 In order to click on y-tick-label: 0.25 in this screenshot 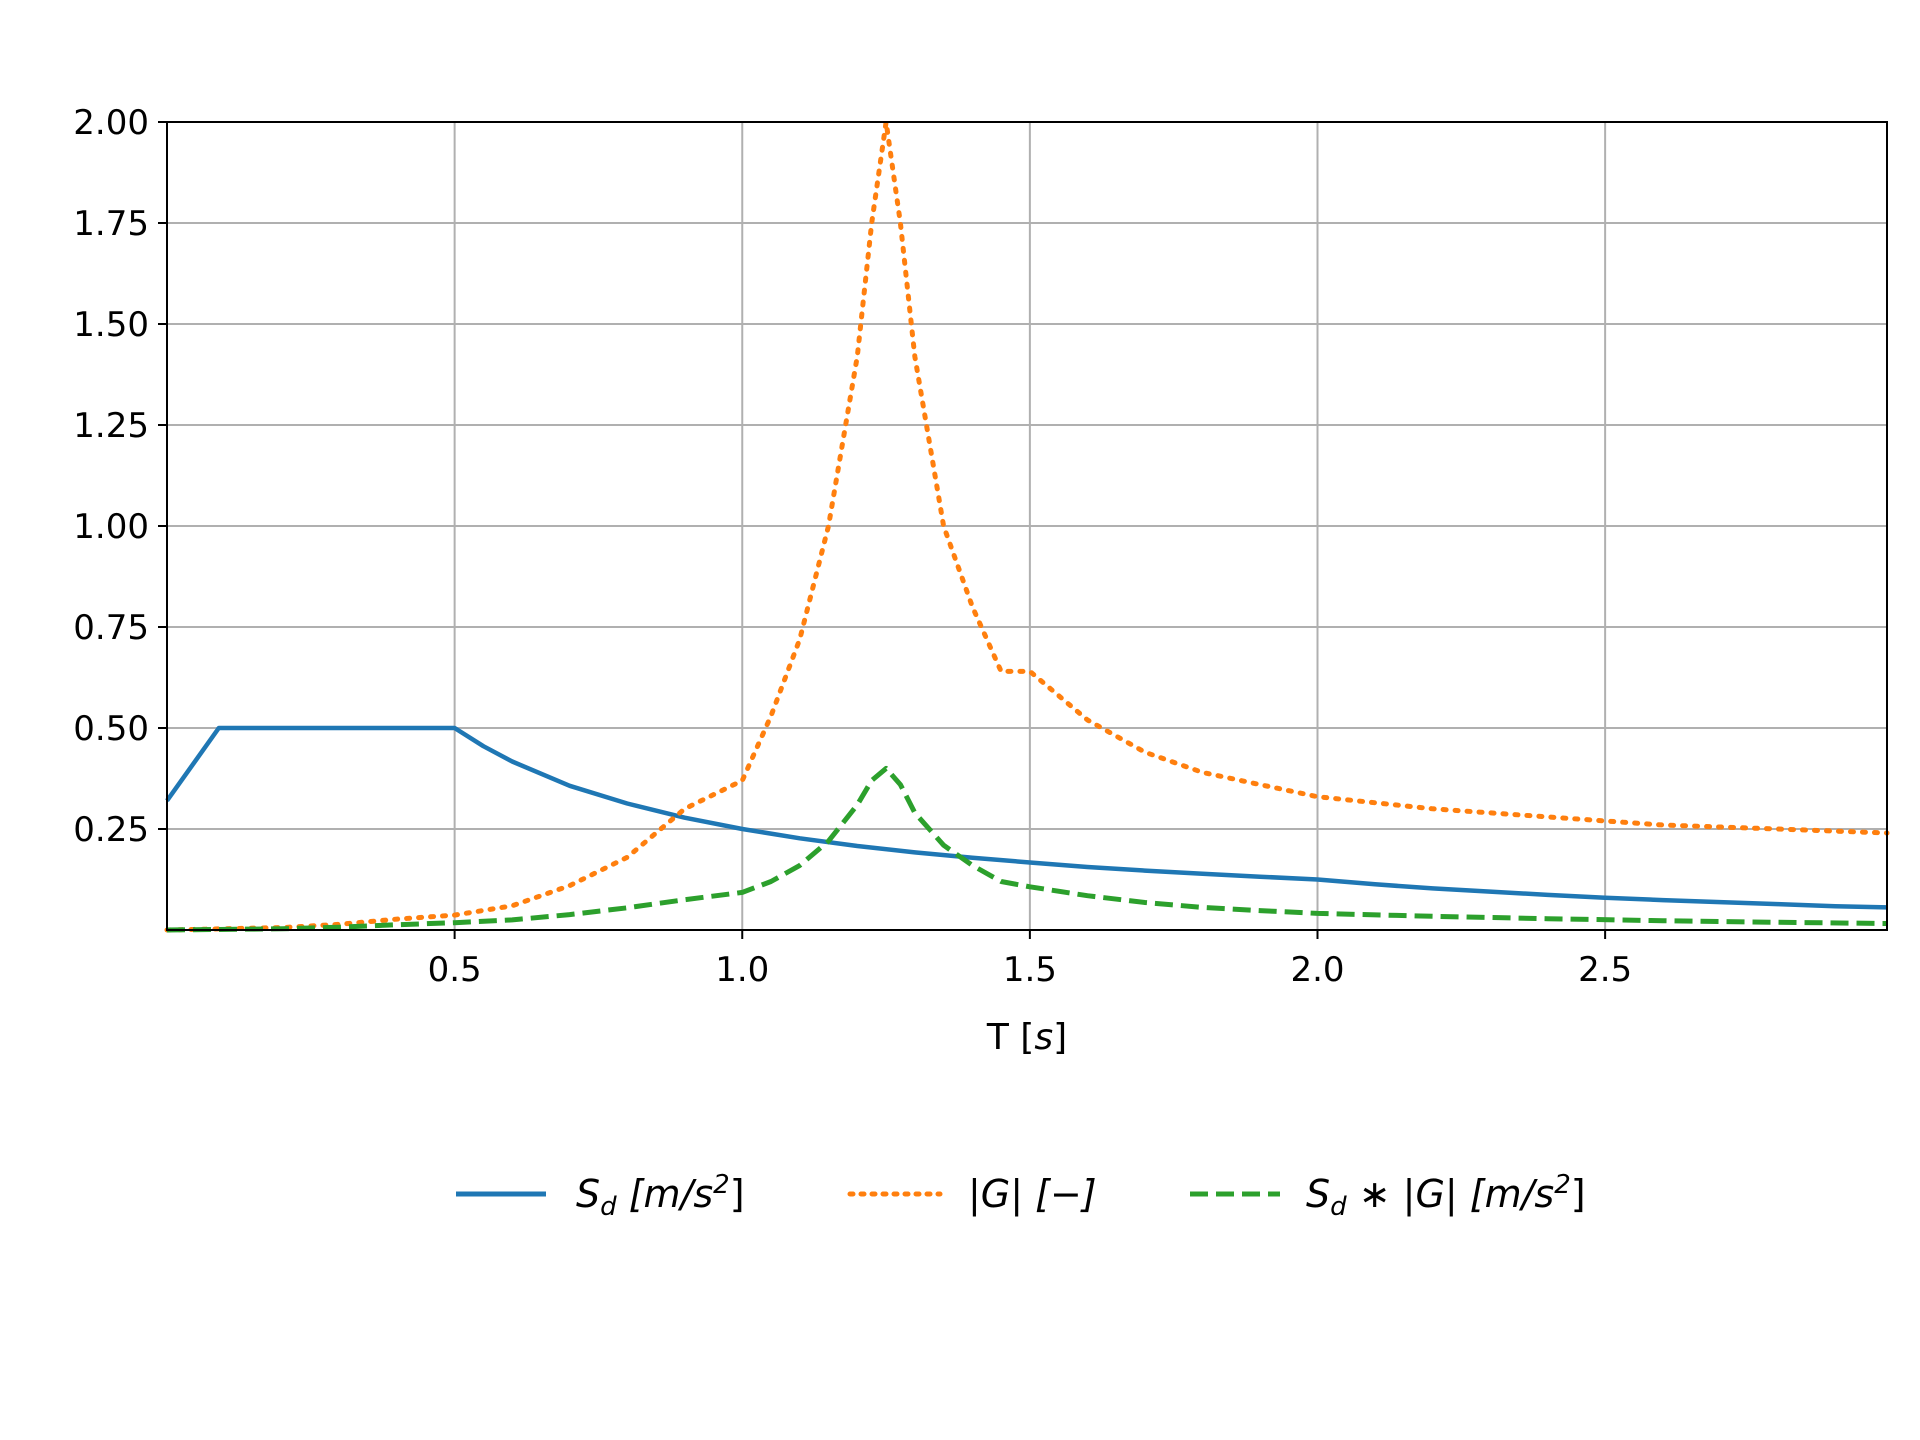, I will do `click(111, 830)`.